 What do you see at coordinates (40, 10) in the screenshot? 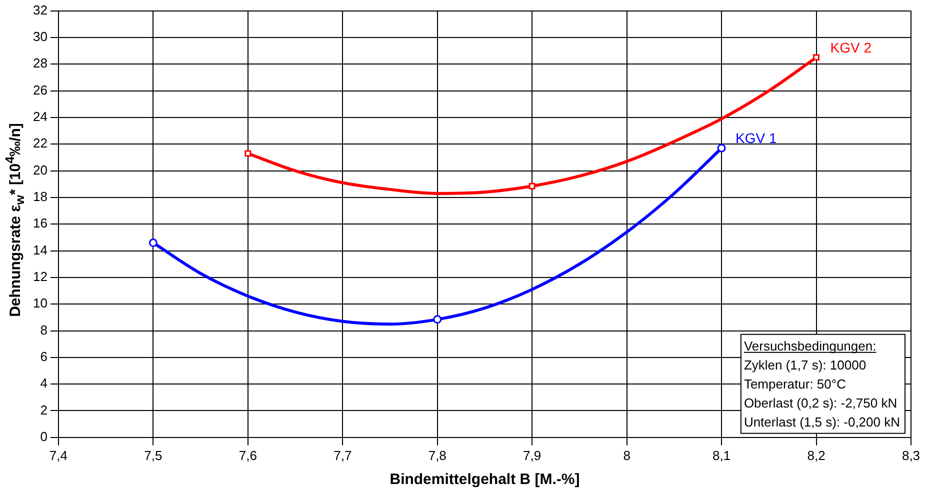
I see `y-tick-label: 32` at bounding box center [40, 10].